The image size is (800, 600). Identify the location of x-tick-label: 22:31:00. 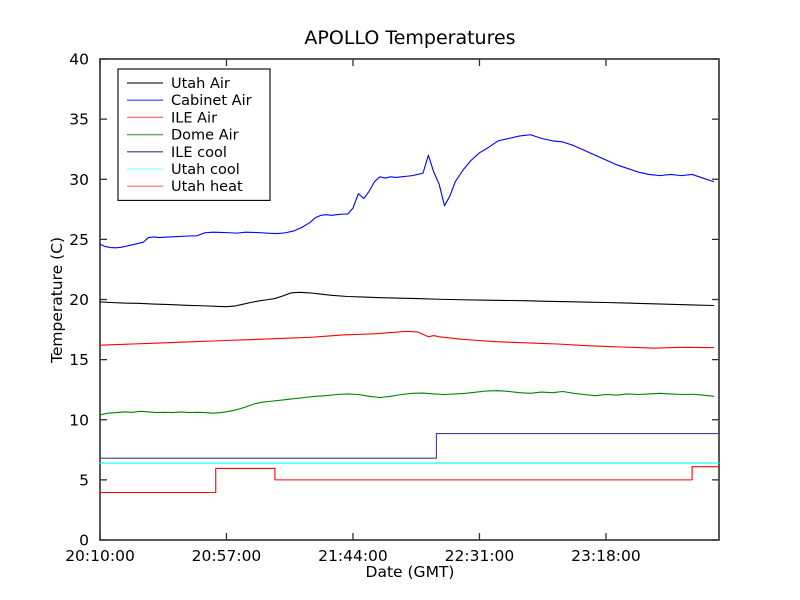
(480, 556).